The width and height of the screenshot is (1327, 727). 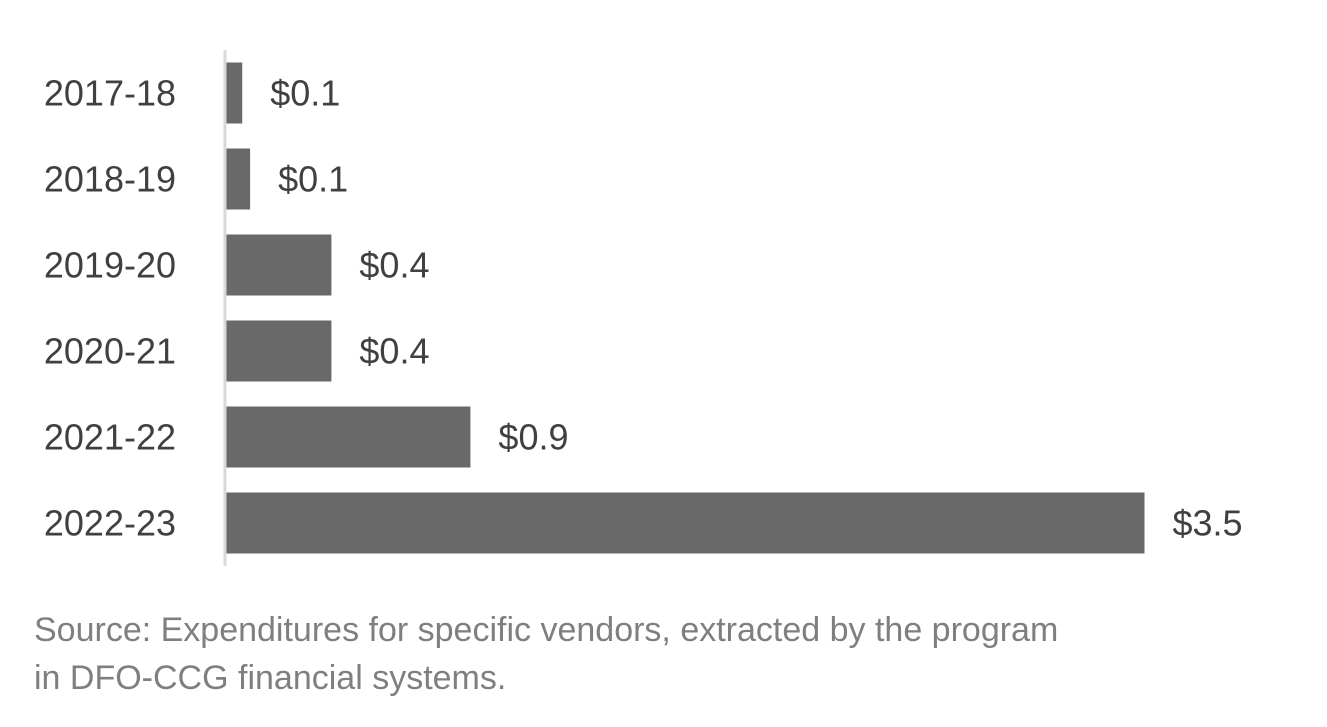 What do you see at coordinates (533, 437) in the screenshot?
I see `bar-data-label: $0.9` at bounding box center [533, 437].